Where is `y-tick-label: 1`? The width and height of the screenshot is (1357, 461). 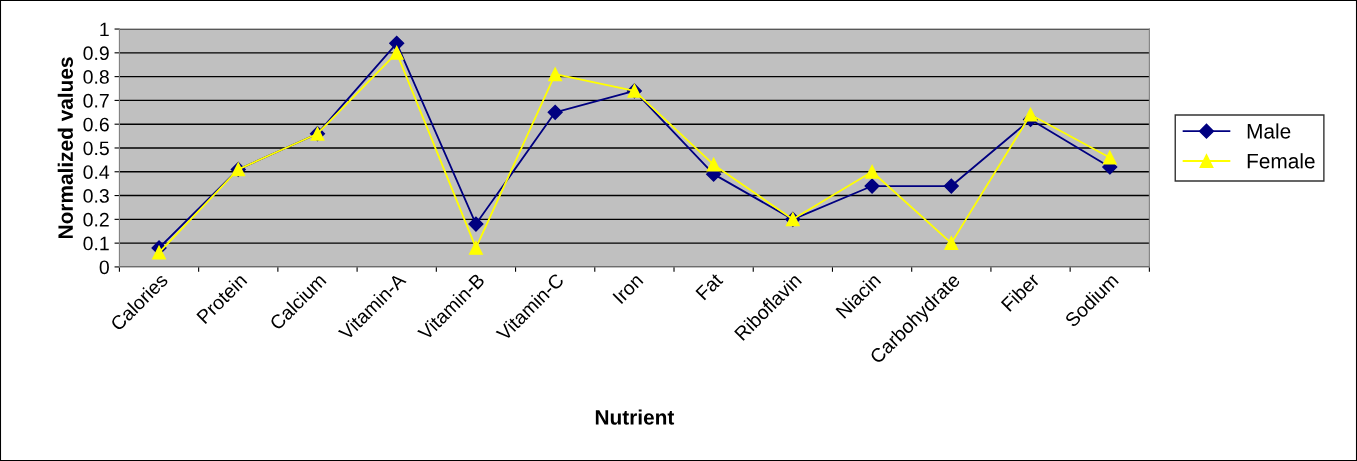
y-tick-label: 1 is located at coordinates (104, 29).